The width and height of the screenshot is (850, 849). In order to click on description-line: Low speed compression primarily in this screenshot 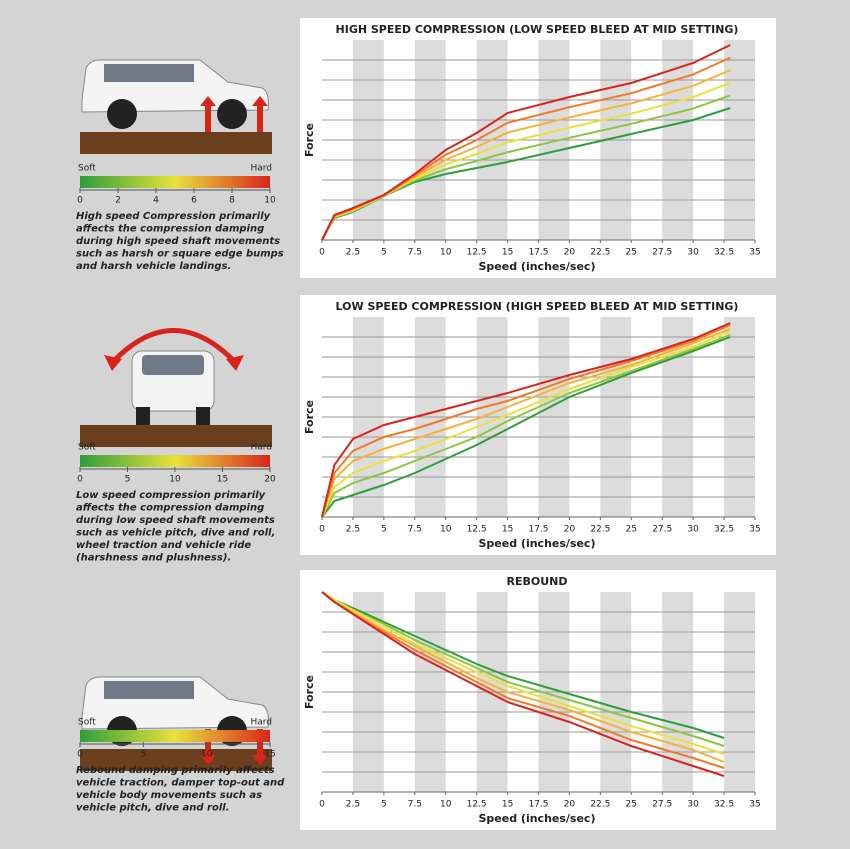, I will do `click(171, 495)`.